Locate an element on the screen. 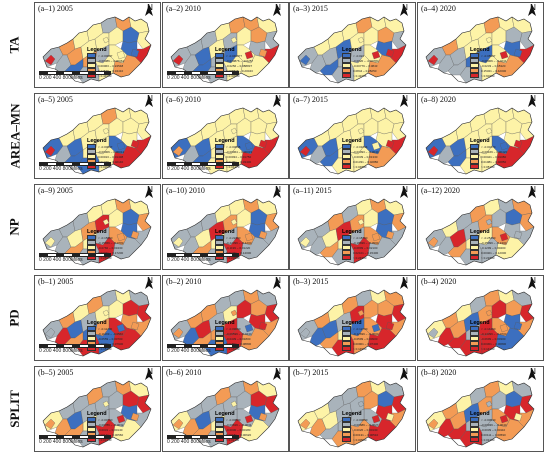 The image size is (550, 459). panel-title: (a–12) 2020 is located at coordinates (440, 190).